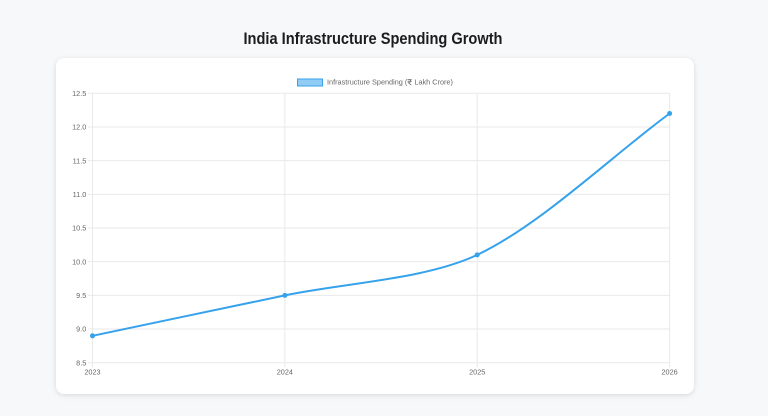  What do you see at coordinates (373, 39) in the screenshot?
I see `svg-text:India Infrastructure Spending: India Infrastructure Spending Growth` at bounding box center [373, 39].